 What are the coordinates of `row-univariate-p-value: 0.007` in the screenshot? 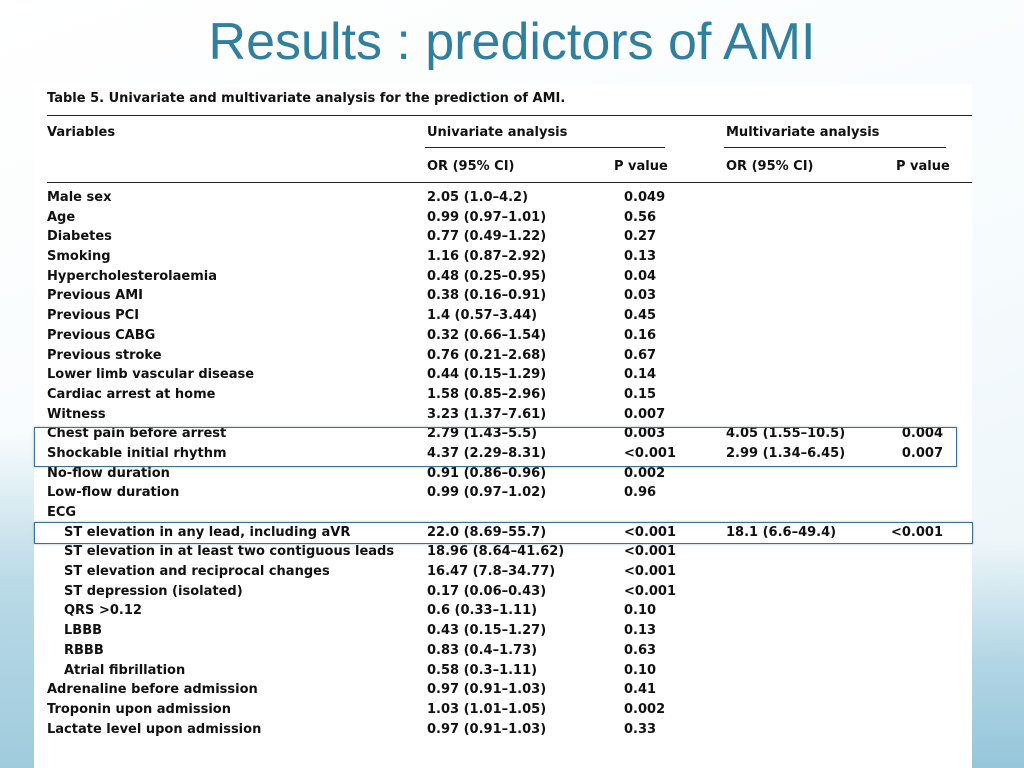 It's located at (645, 414).